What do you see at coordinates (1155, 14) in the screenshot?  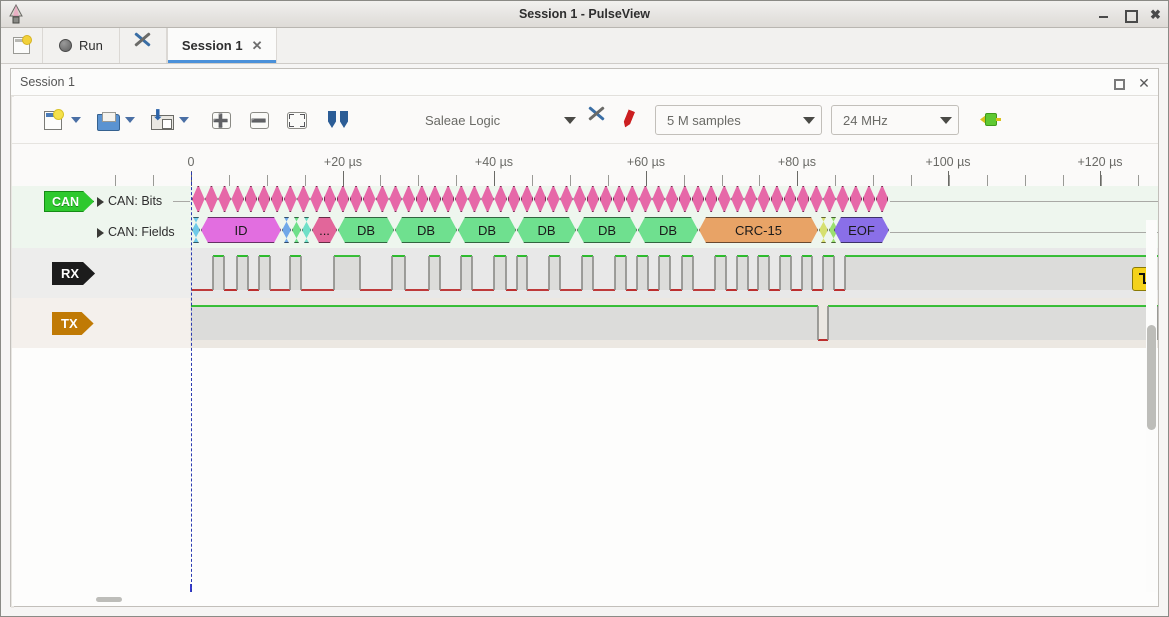 I see `close-button: ✖` at bounding box center [1155, 14].